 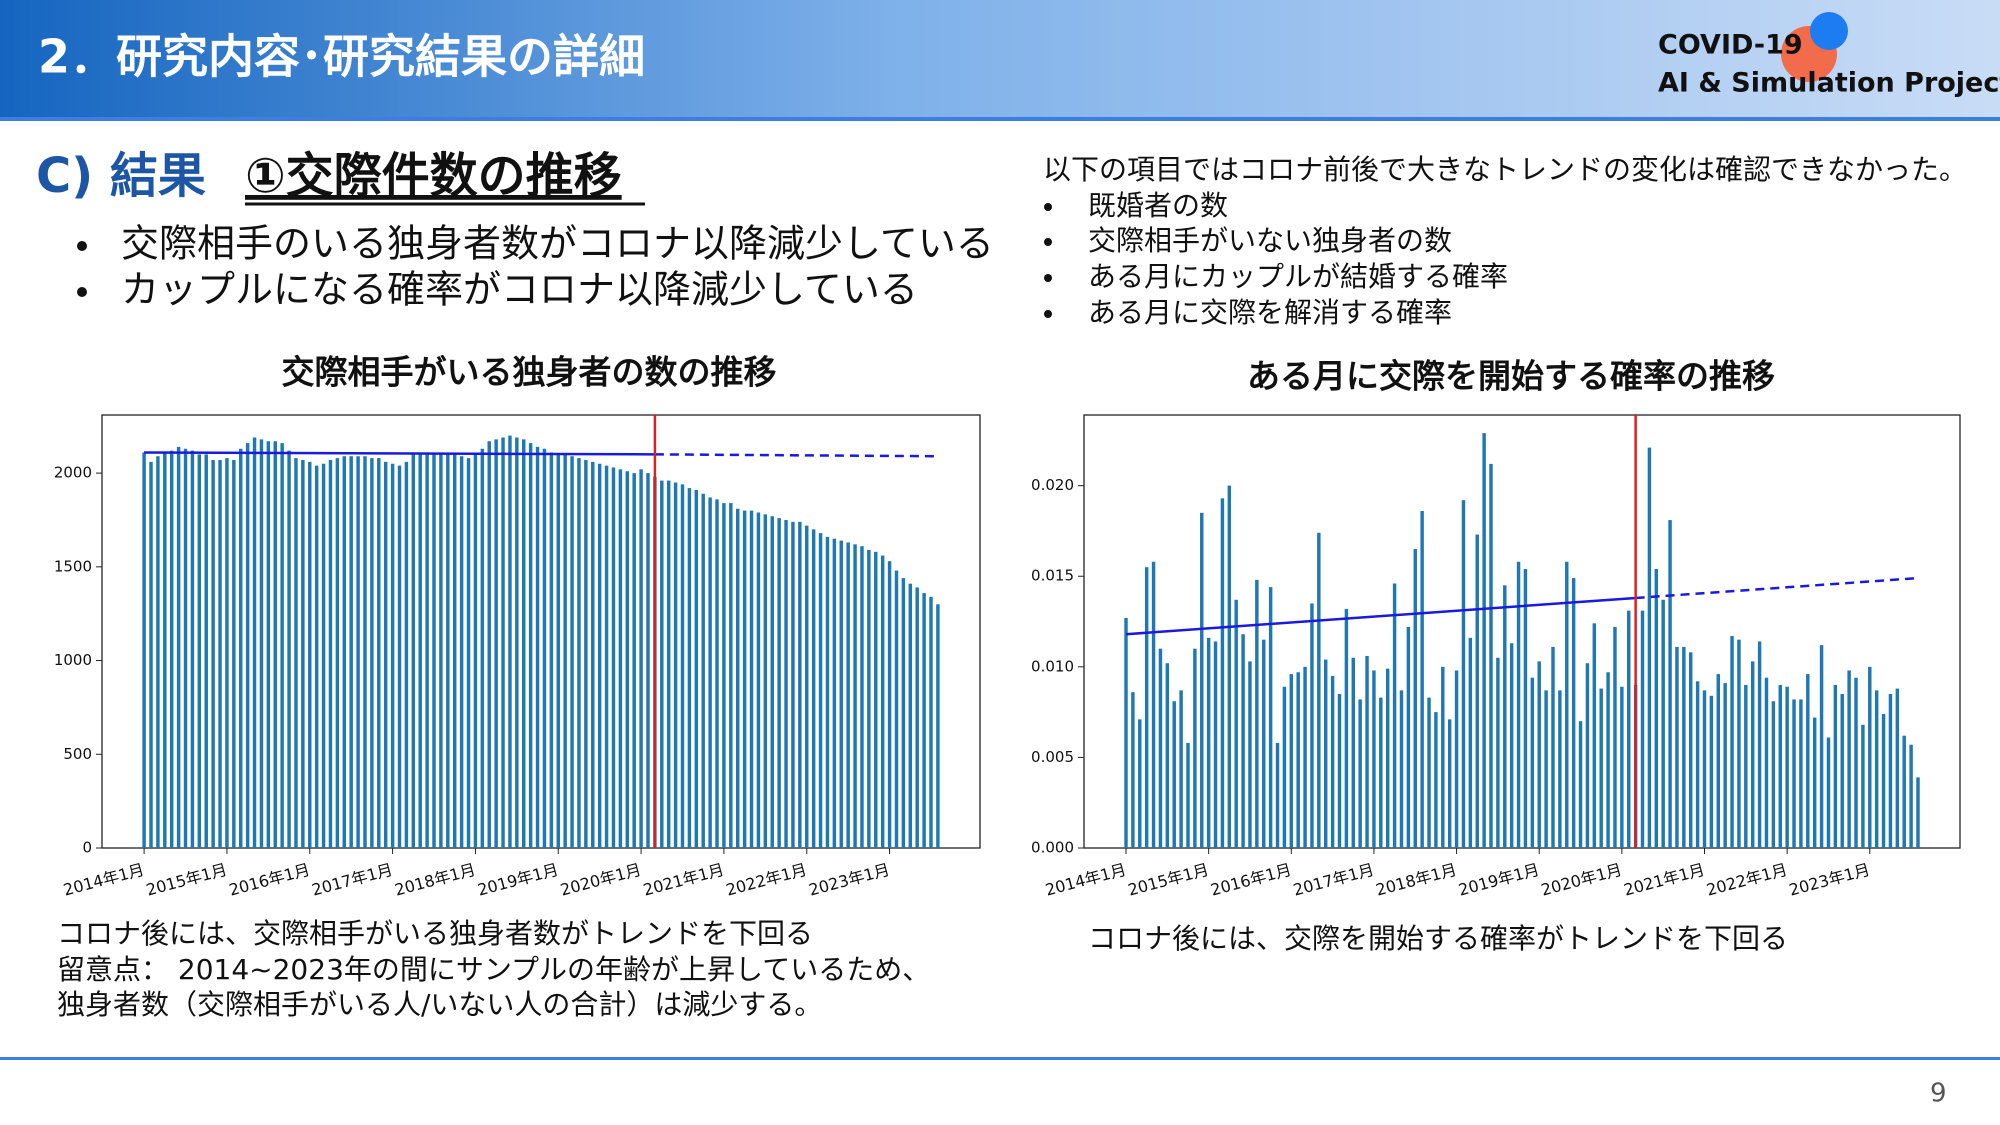 What do you see at coordinates (1664, 880) in the screenshot?
I see `x-tick-label: 2021年1月` at bounding box center [1664, 880].